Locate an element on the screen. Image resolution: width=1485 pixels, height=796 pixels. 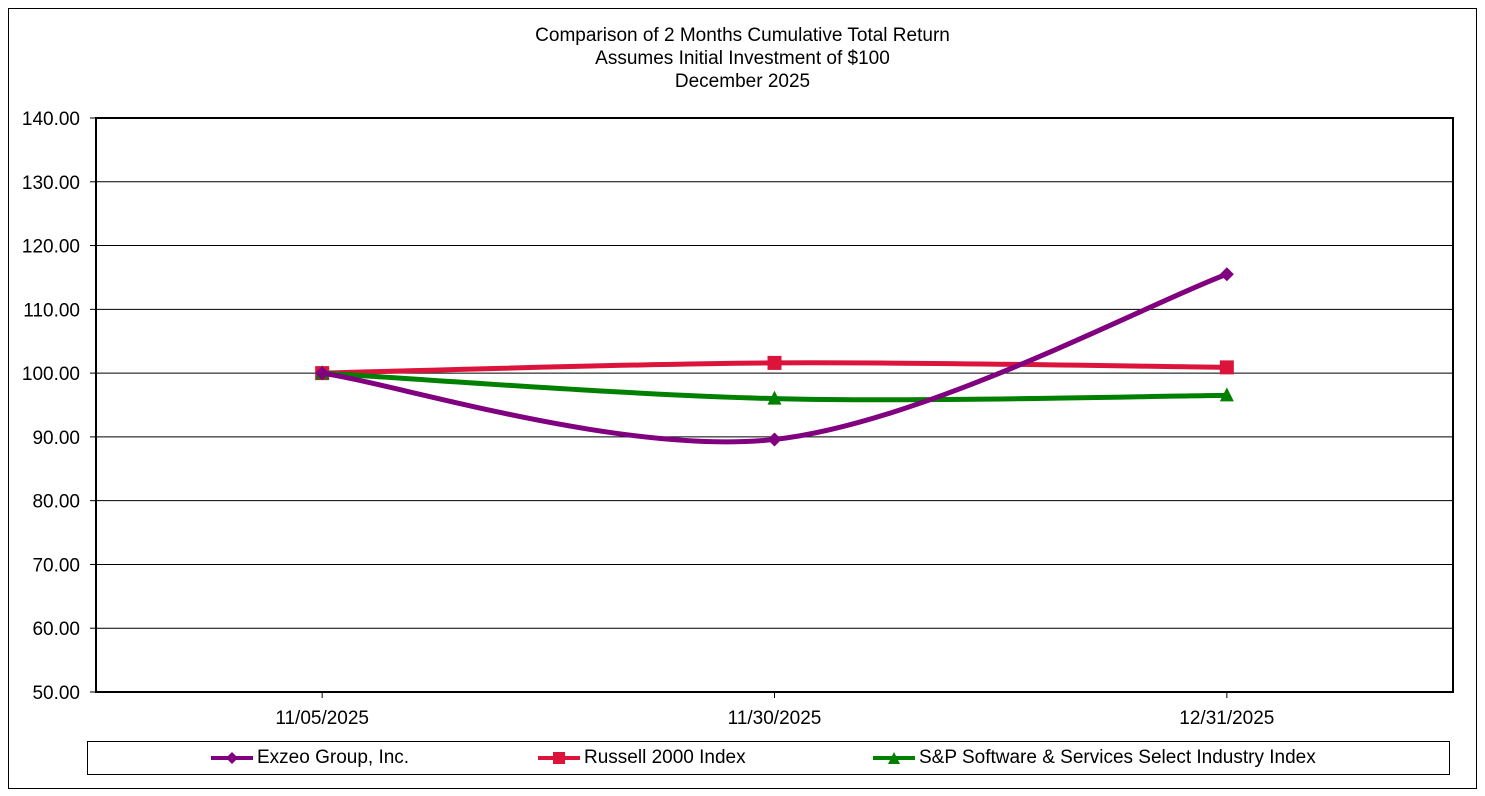
legend-label-russell: Russell 2000 Index is located at coordinates (665, 757).